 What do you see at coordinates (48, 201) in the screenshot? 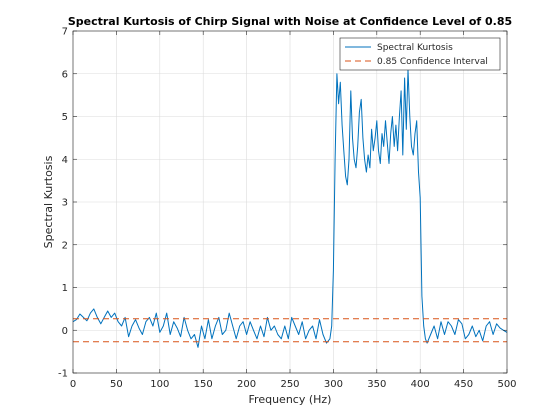
I see `y-axis-label: Spectral Kurtosis` at bounding box center [48, 201].